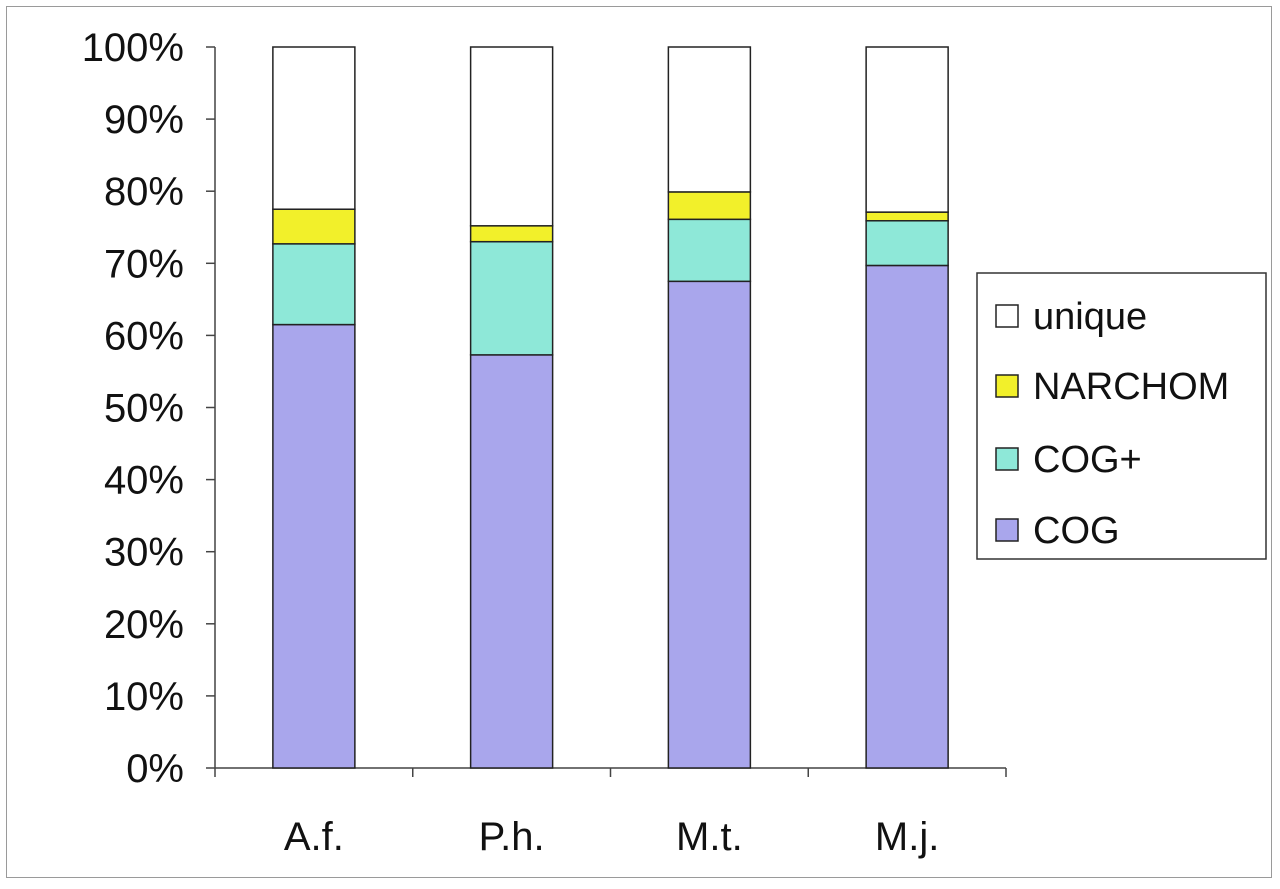 The height and width of the screenshot is (889, 1280). I want to click on legend-swatch-cog, so click(1007, 530).